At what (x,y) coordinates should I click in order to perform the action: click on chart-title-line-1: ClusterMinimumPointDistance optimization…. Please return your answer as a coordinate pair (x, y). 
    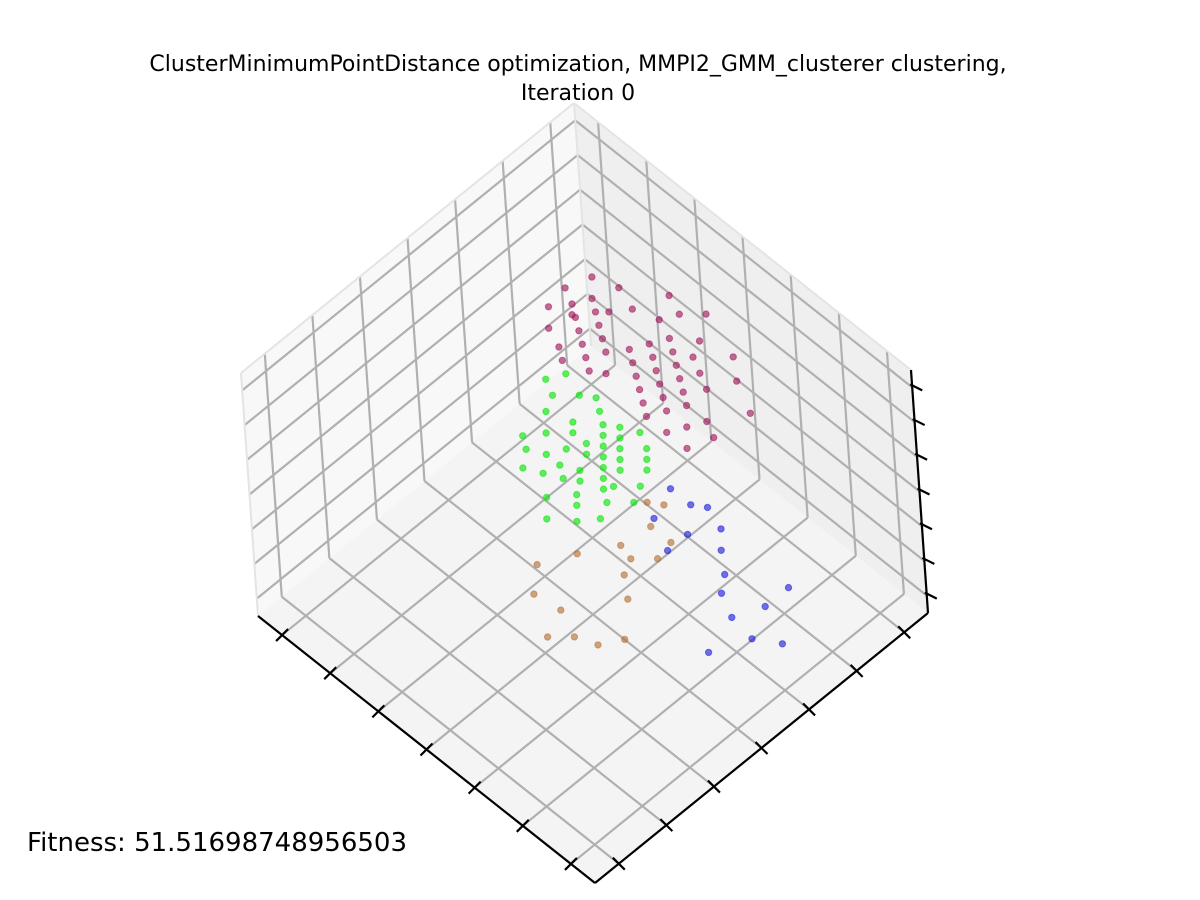
    Looking at the image, I should click on (578, 64).